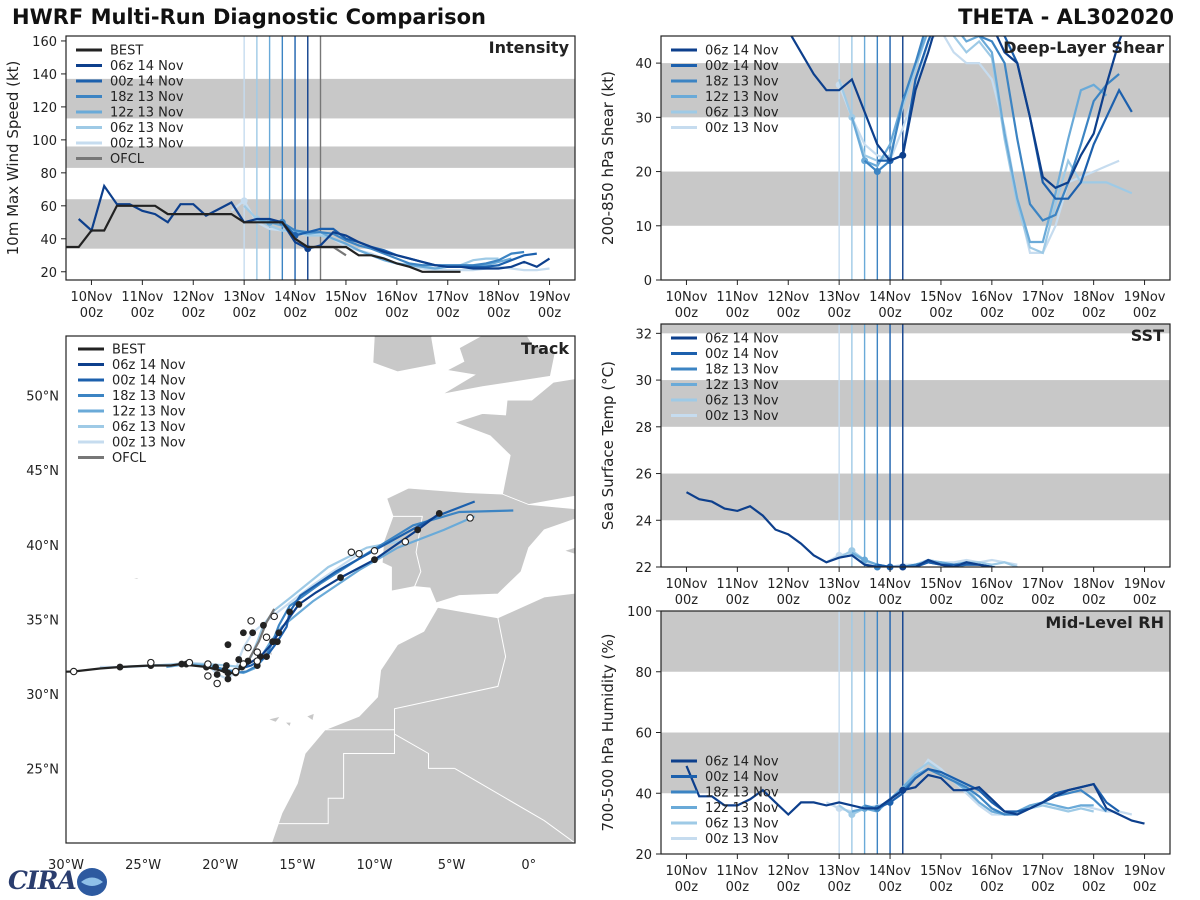  Describe the element at coordinates (742, 82) in the screenshot. I see `shear-legend-label-18z-13-nov: 18z 13 Nov` at that location.